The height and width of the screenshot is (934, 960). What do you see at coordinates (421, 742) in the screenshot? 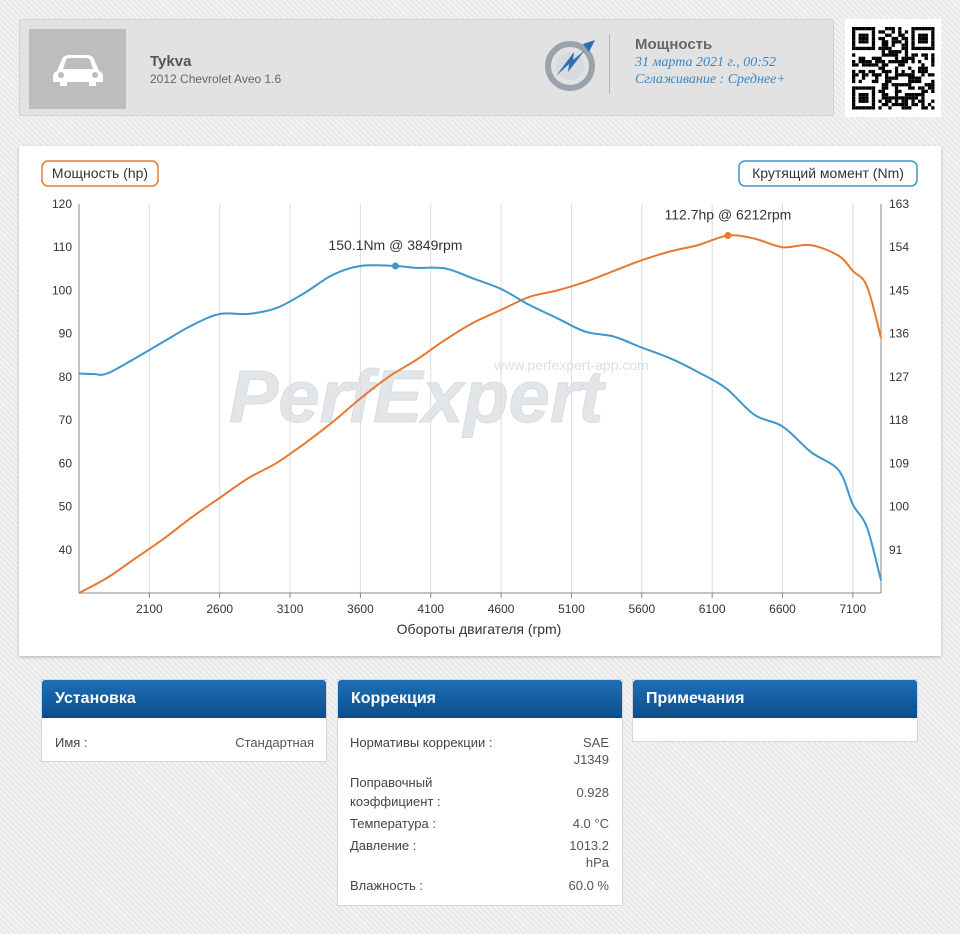
I see `correction-standard-label: Нормативы коррекции :` at bounding box center [421, 742].